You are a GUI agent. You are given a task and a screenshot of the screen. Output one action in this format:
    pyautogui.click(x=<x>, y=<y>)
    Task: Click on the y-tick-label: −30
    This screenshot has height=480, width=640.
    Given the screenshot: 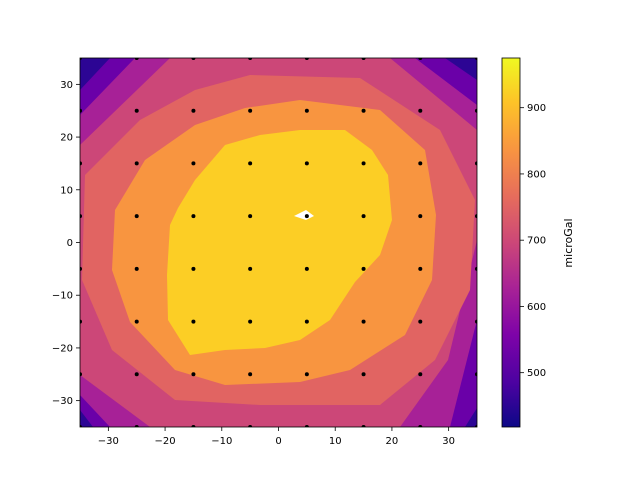 What is the action you would take?
    pyautogui.click(x=62, y=401)
    